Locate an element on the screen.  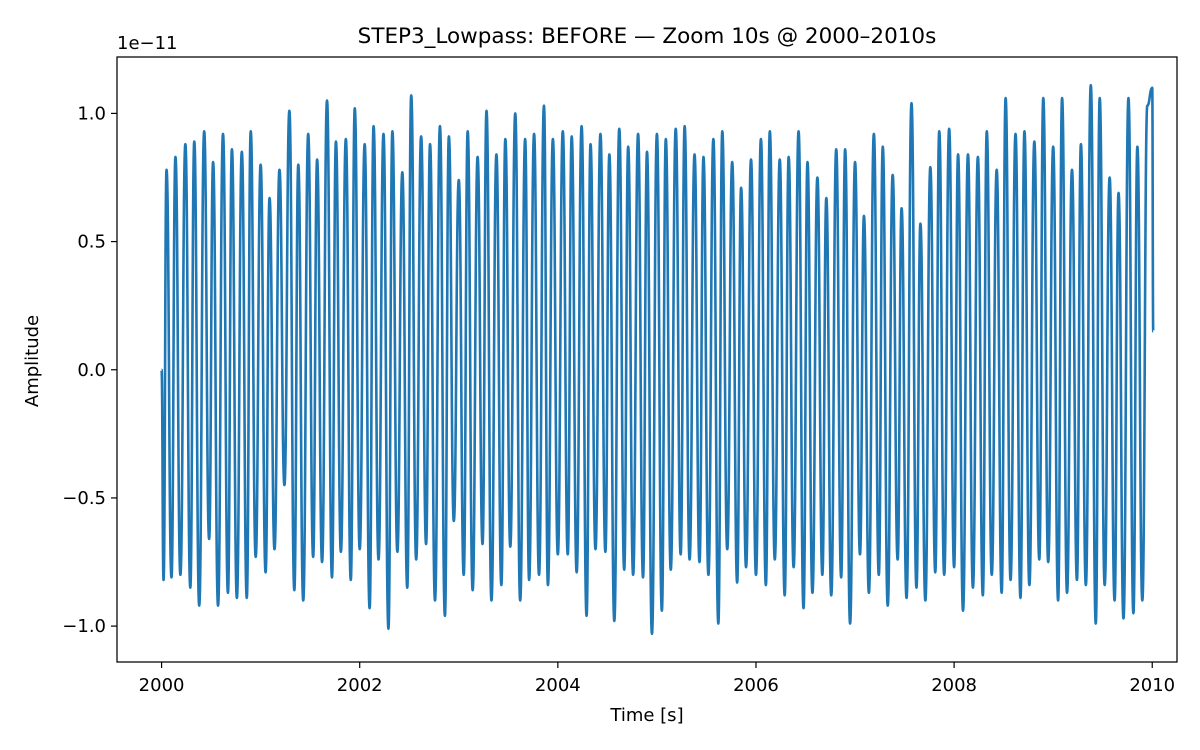
y-tick-label: −0.5 is located at coordinates (84, 498).